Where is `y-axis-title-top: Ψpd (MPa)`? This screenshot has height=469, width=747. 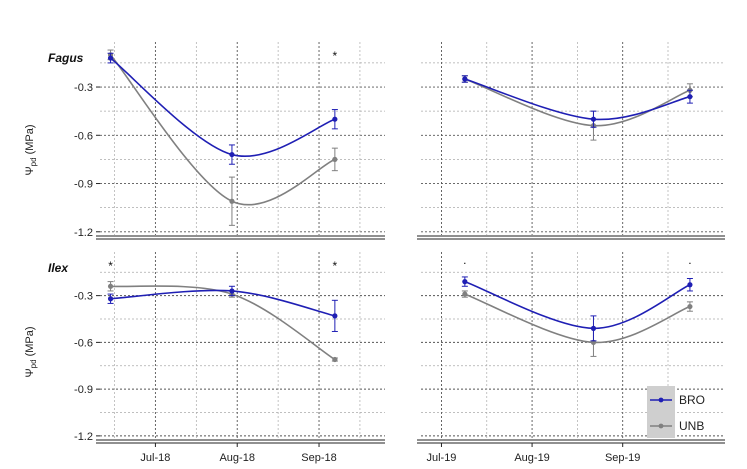 y-axis-title-top: Ψpd (MPa) is located at coordinates (31, 149).